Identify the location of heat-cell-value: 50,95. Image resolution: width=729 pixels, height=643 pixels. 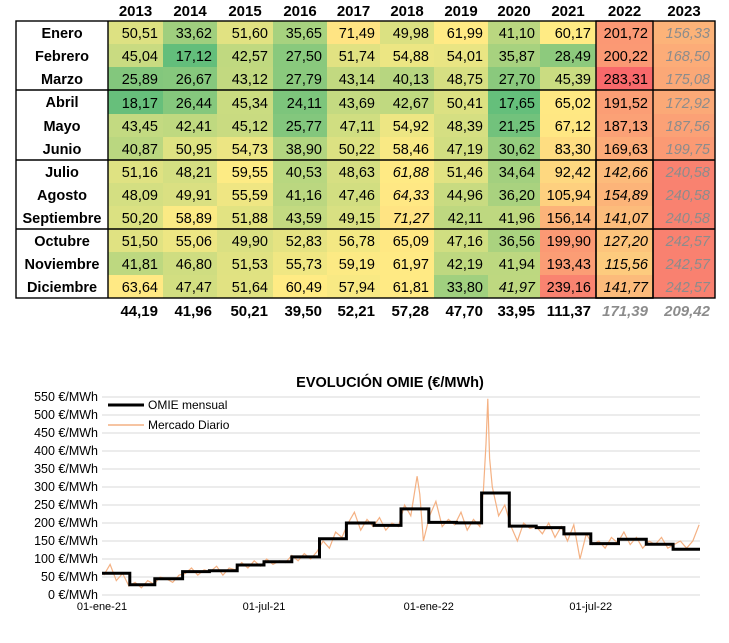
(194, 150).